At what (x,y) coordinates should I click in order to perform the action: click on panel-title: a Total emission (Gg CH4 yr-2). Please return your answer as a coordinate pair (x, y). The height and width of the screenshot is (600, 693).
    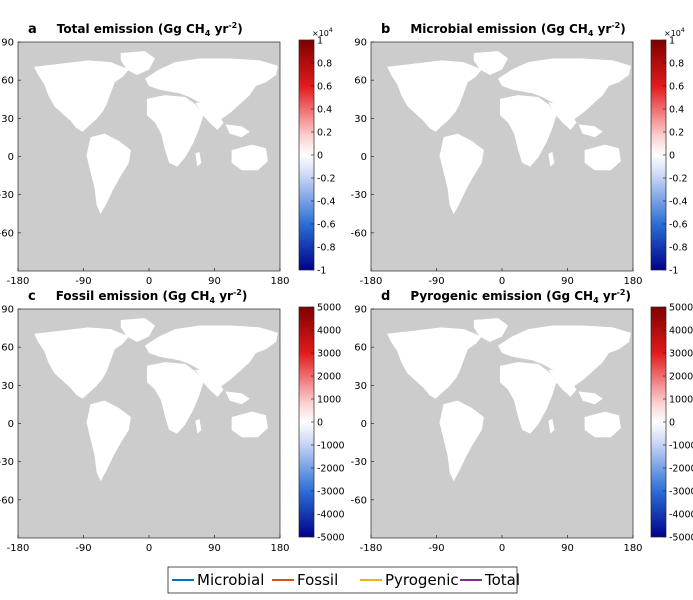
    Looking at the image, I should click on (135, 29).